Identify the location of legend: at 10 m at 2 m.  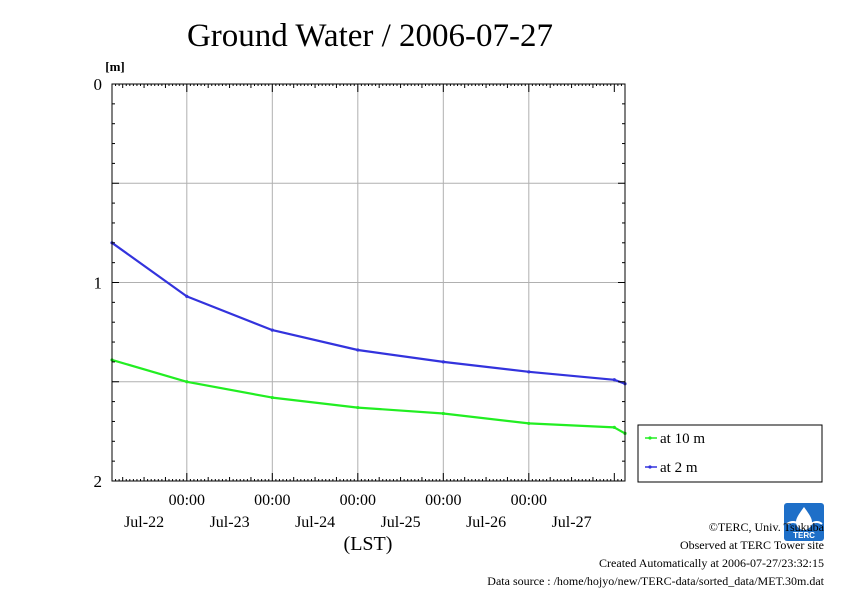
(730, 453).